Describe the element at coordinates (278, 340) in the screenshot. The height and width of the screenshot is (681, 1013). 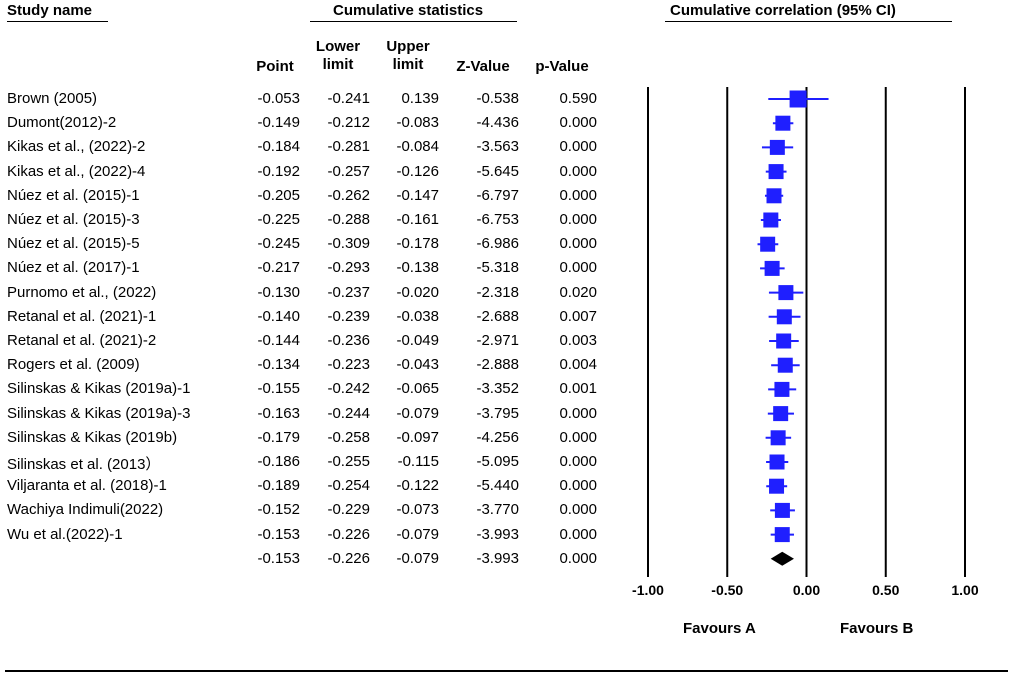
I see `point-value: -0.144` at that location.